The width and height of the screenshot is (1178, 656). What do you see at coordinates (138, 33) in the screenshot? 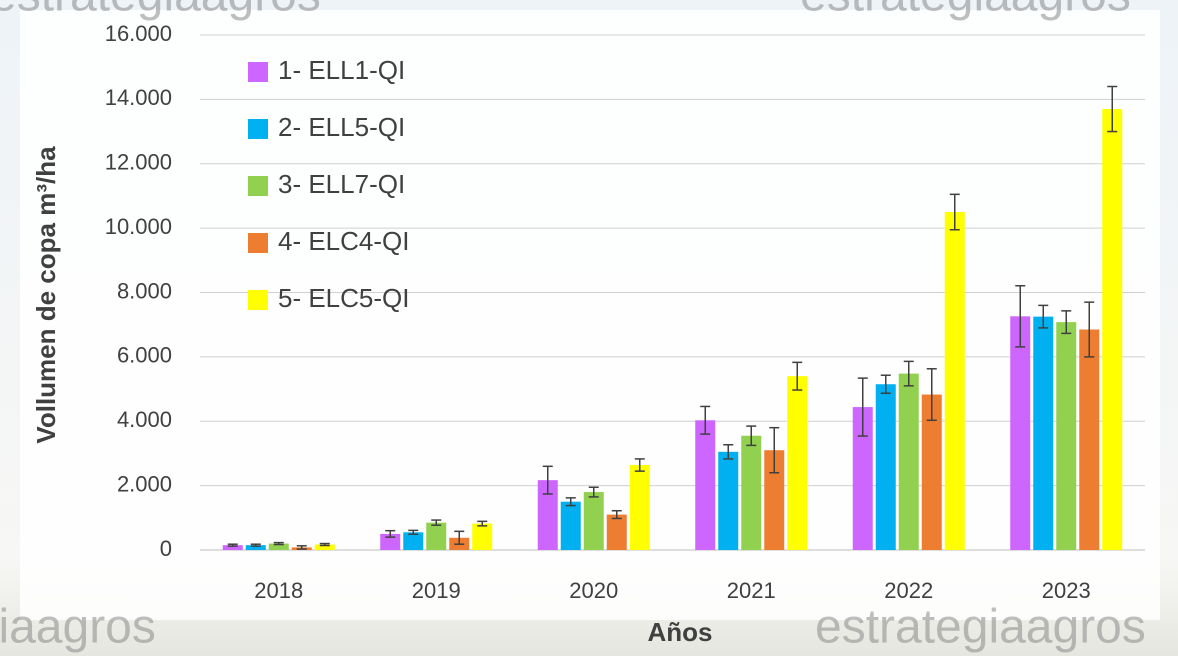
I see `y-tick-label: 16.000` at bounding box center [138, 33].